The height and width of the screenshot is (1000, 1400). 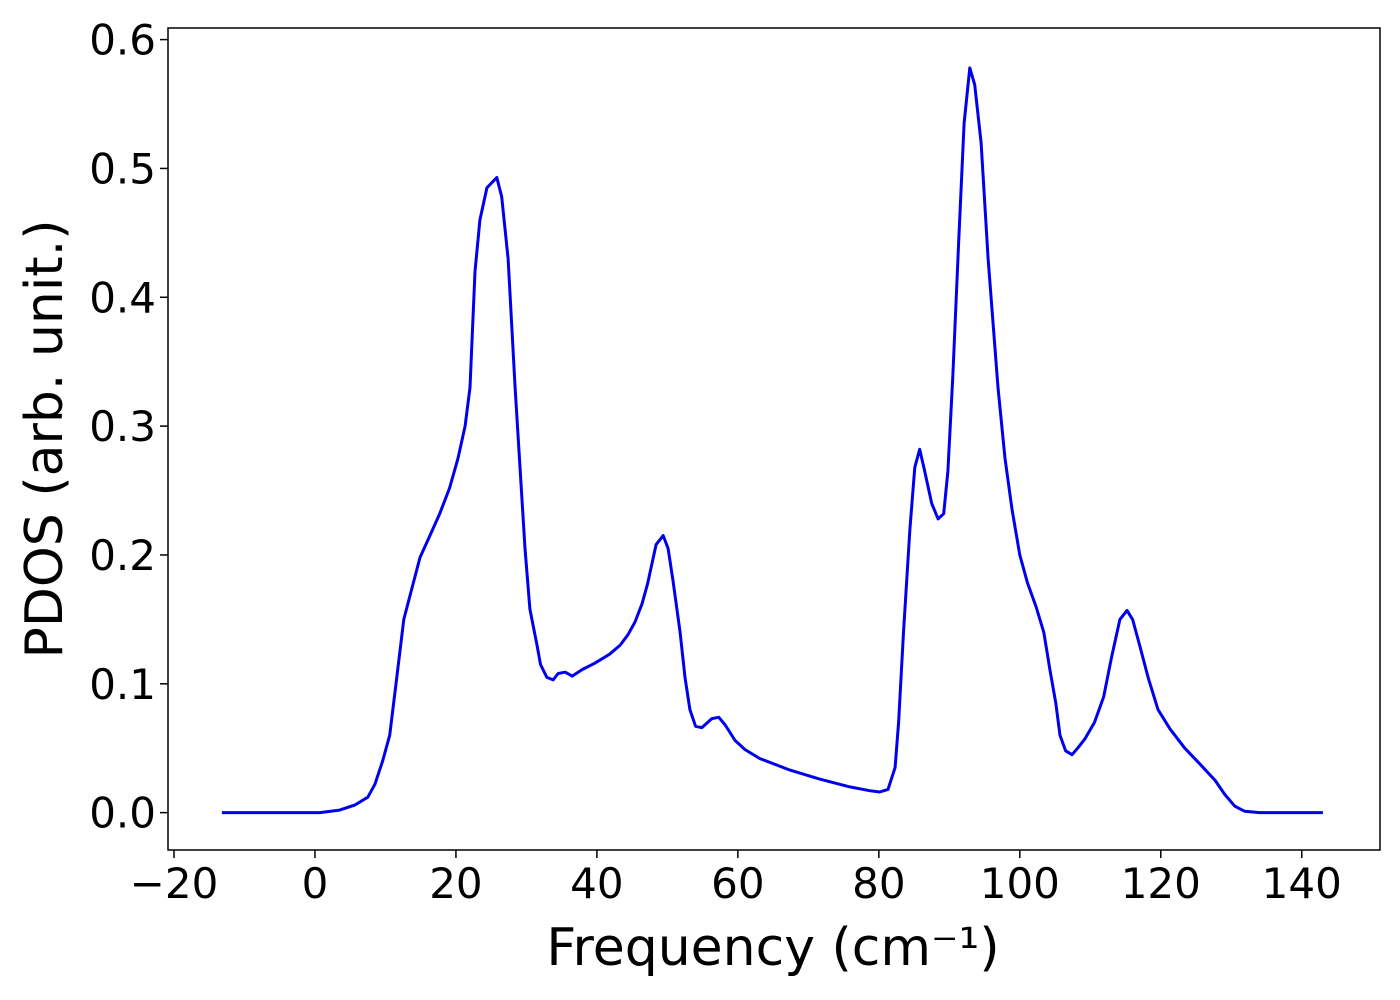 What do you see at coordinates (1020, 883) in the screenshot?
I see `x-tick-label: 100` at bounding box center [1020, 883].